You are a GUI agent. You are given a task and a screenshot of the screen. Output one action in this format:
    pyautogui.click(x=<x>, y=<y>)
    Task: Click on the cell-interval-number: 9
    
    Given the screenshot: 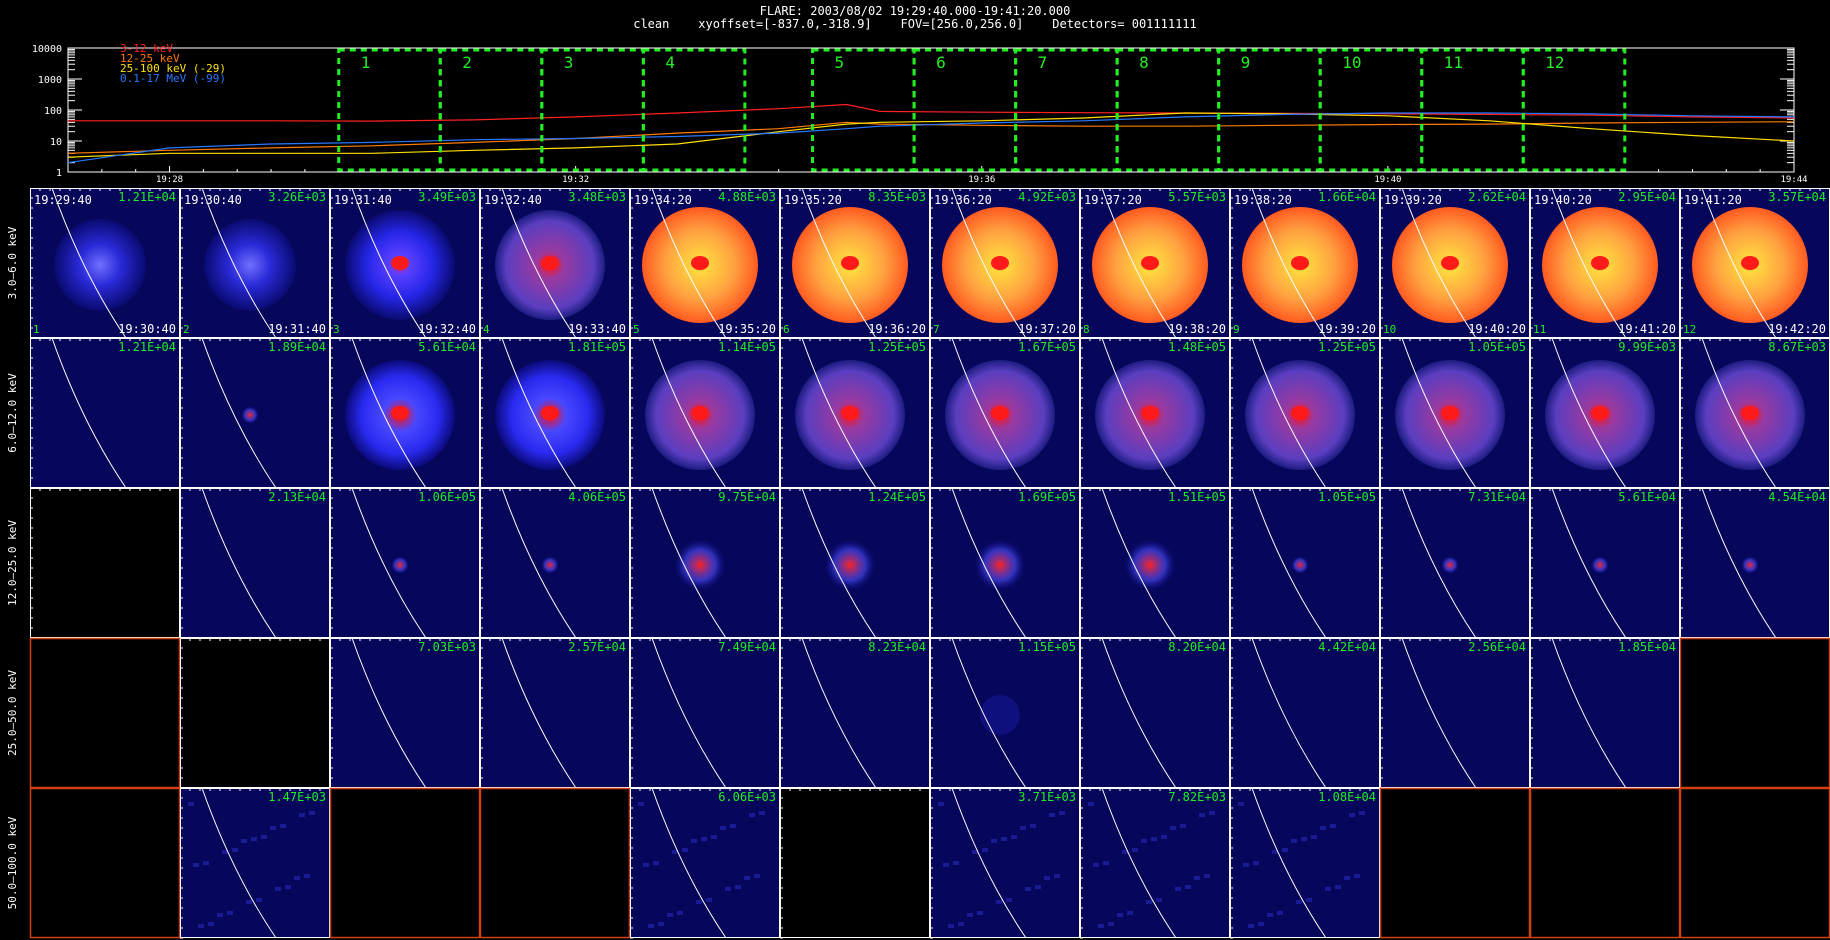 What is the action you would take?
    pyautogui.click(x=1236, y=329)
    